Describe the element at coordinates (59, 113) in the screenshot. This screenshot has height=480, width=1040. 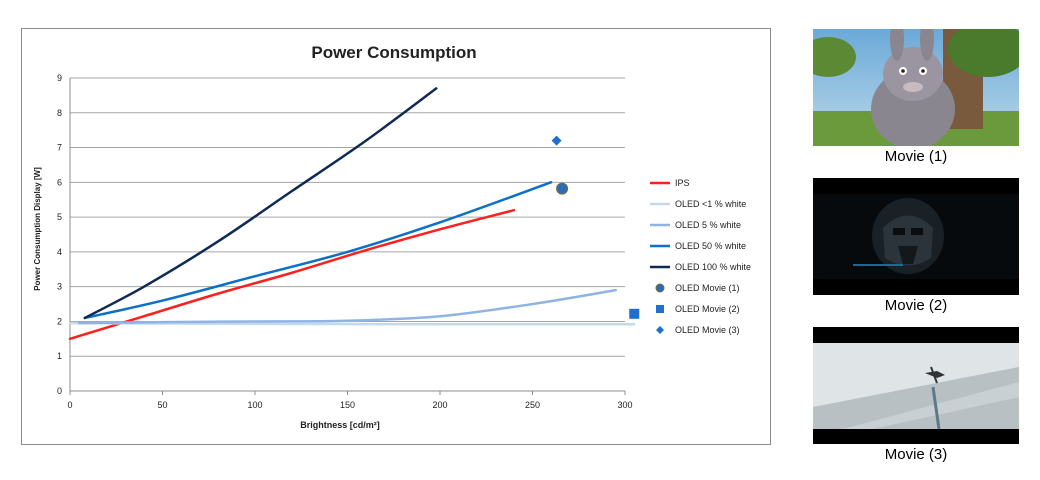
I see `y-tick-label: 8` at that location.